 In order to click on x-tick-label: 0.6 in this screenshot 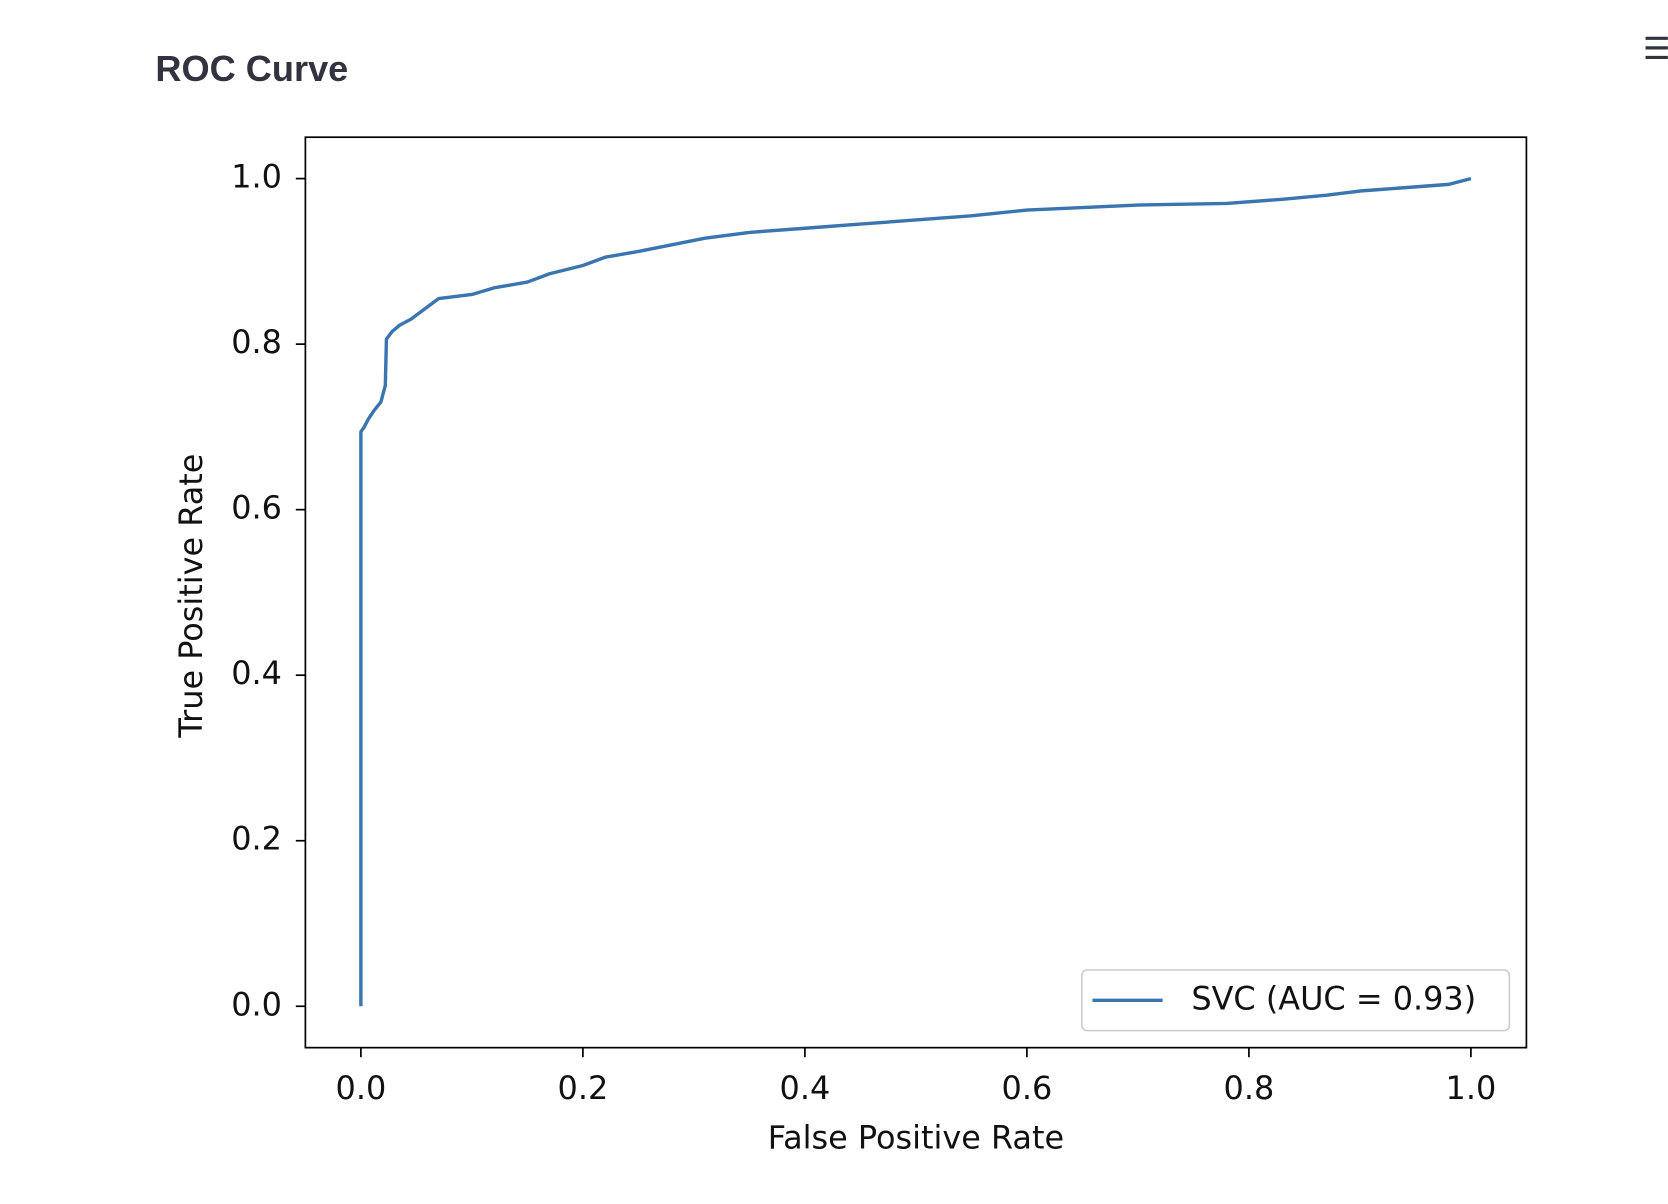, I will do `click(1027, 1088)`.